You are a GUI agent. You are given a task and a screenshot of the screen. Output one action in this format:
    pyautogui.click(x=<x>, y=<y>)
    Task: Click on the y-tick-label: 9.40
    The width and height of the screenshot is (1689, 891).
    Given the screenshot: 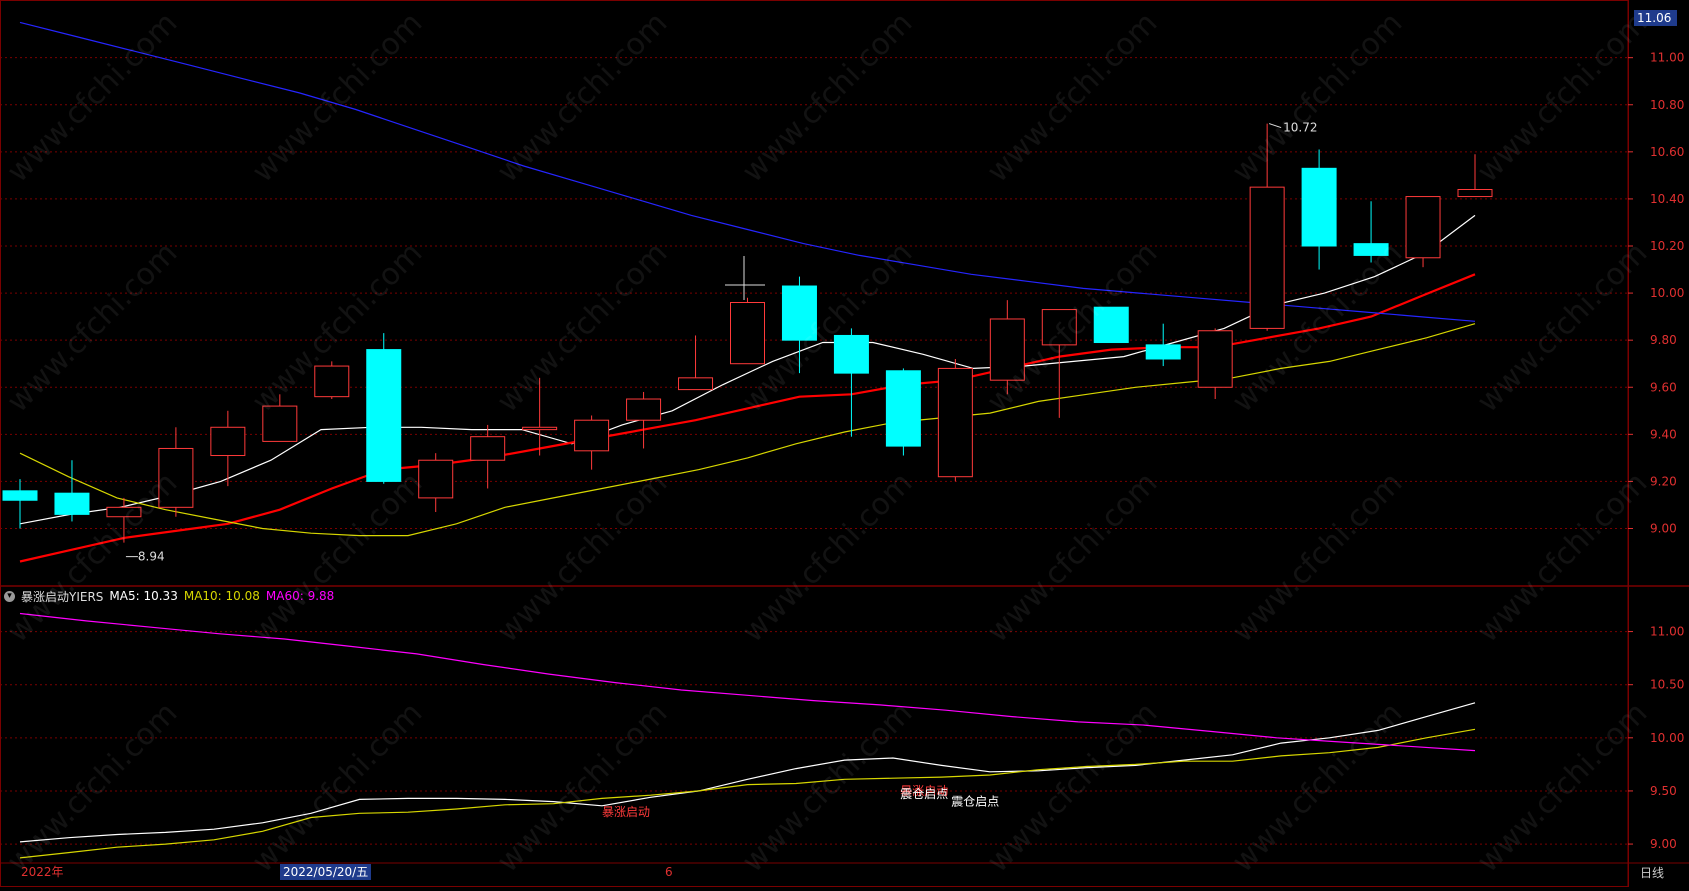 What is the action you would take?
    pyautogui.click(x=1663, y=434)
    